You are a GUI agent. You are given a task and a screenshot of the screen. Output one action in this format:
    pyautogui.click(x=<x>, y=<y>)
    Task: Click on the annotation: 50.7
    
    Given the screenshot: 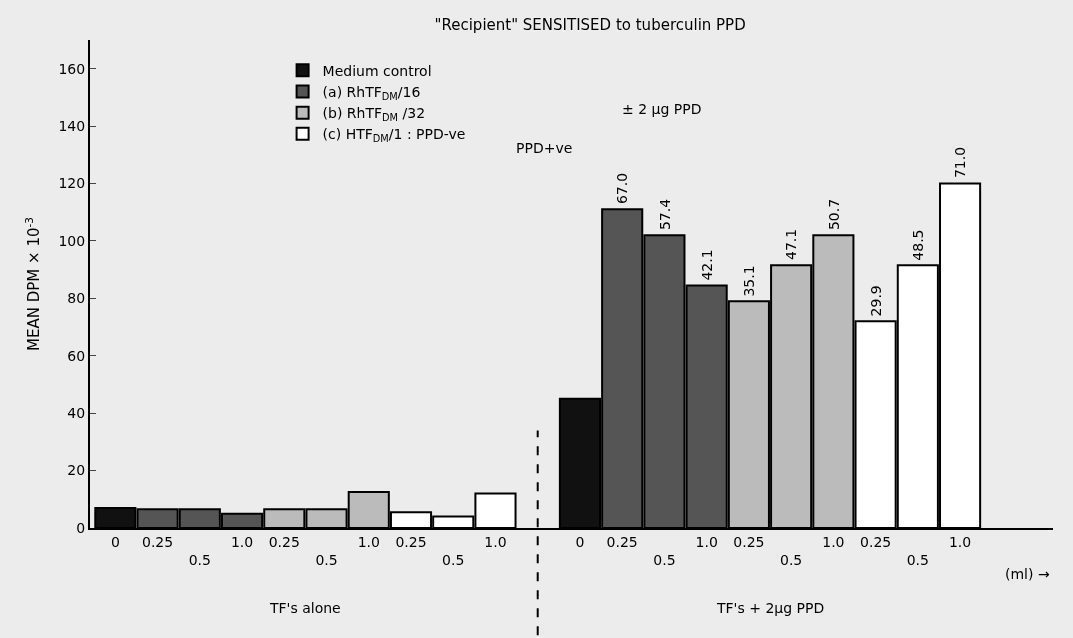 What is the action you would take?
    pyautogui.click(x=833, y=214)
    